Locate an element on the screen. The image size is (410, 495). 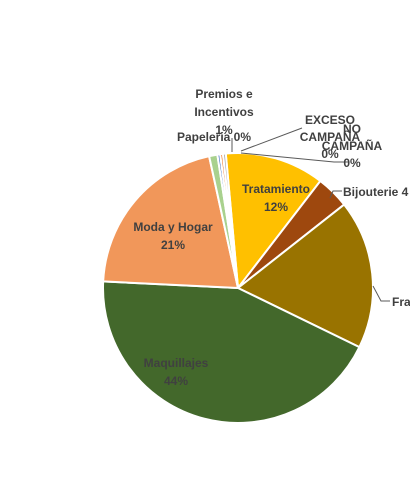
data-label-maquillajes: Maquillajes 44% is located at coordinates (176, 372).